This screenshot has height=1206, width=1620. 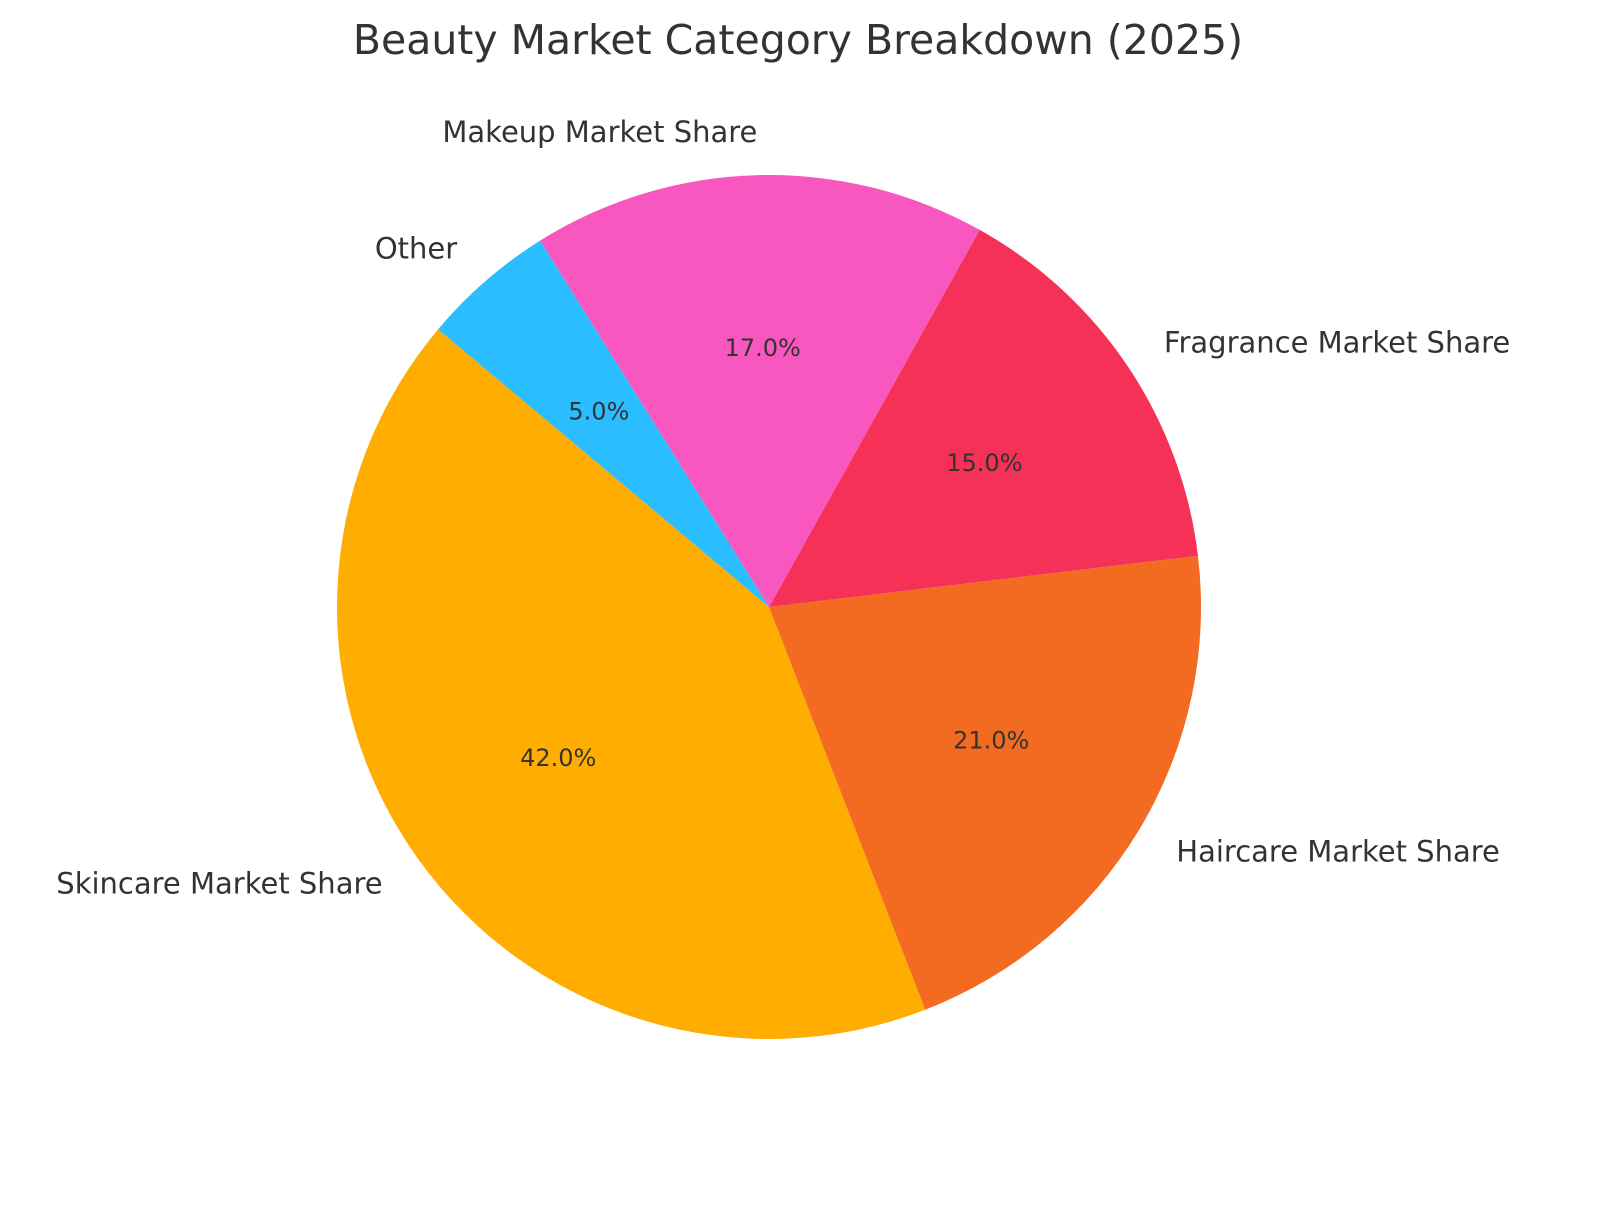 What do you see at coordinates (984, 463) in the screenshot?
I see `slice-percent-fragrance-market-share: 15.0%` at bounding box center [984, 463].